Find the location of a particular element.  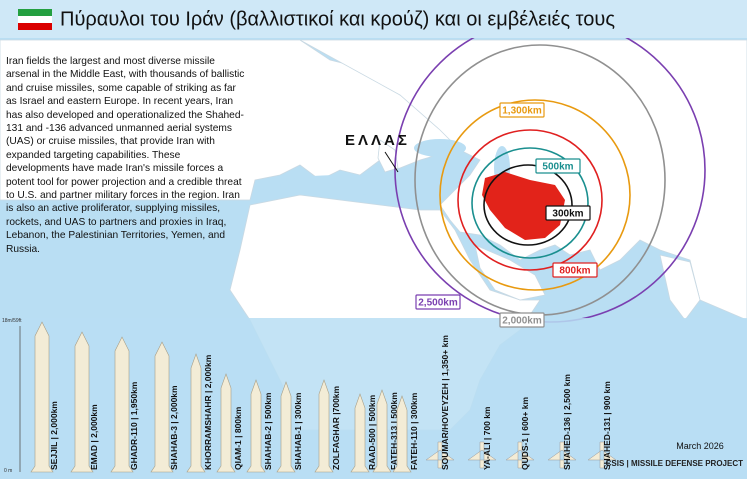

range-label: 1,300km is located at coordinates (522, 111).